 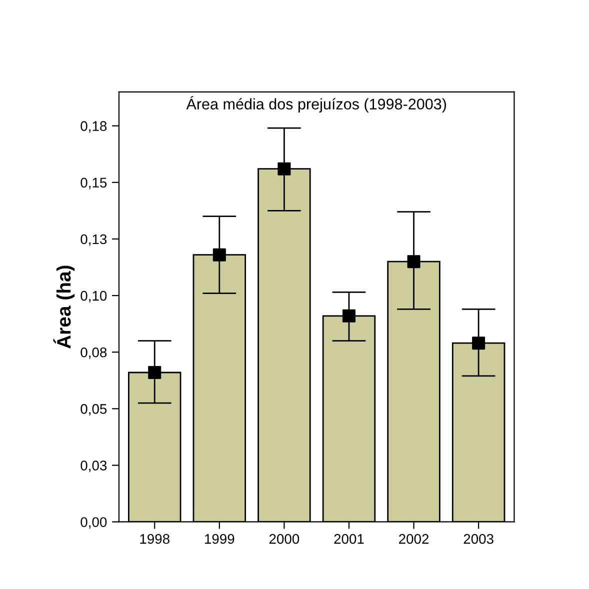 I want to click on y-axis-title: Área (ha), so click(x=64, y=307).